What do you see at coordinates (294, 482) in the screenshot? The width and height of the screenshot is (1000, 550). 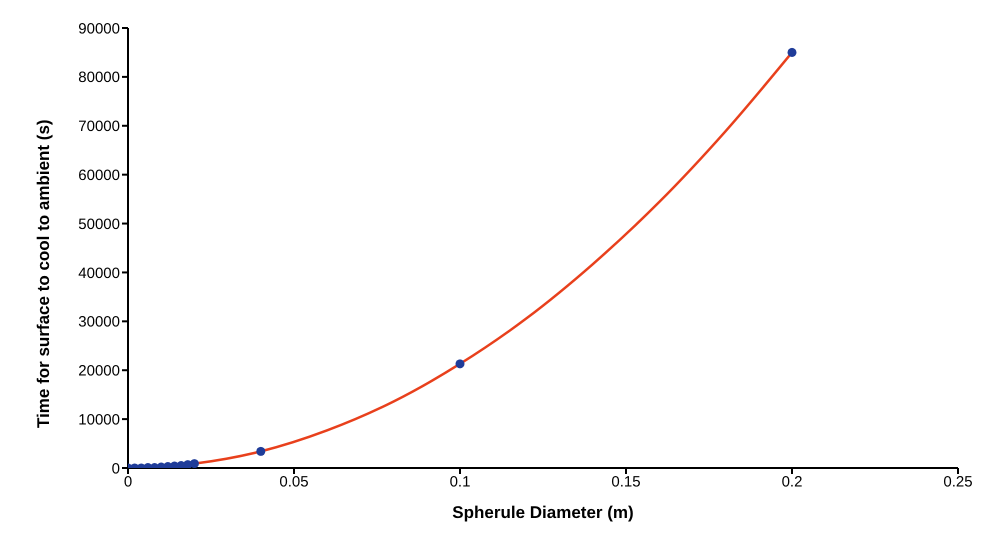 I see `x-tick-label: 0.05` at bounding box center [294, 482].